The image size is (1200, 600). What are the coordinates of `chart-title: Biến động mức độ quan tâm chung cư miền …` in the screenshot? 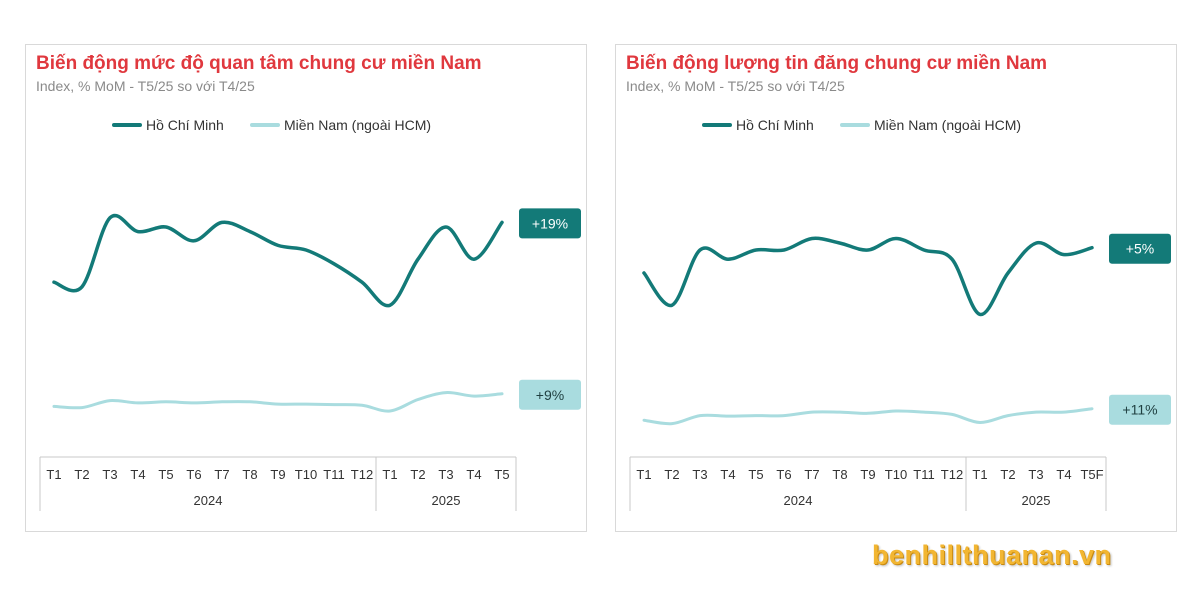 It's located at (259, 63).